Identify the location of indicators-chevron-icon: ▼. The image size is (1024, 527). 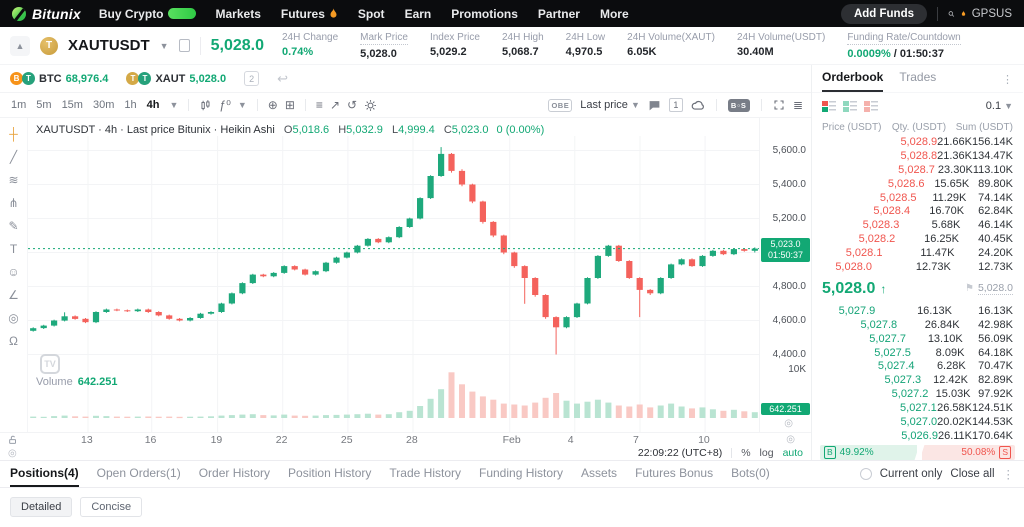
(242, 105).